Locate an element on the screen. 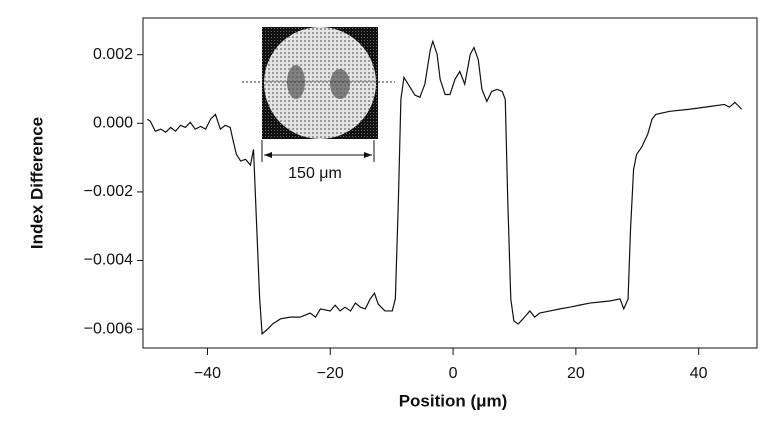  x-tick-label: 20 is located at coordinates (576, 373).